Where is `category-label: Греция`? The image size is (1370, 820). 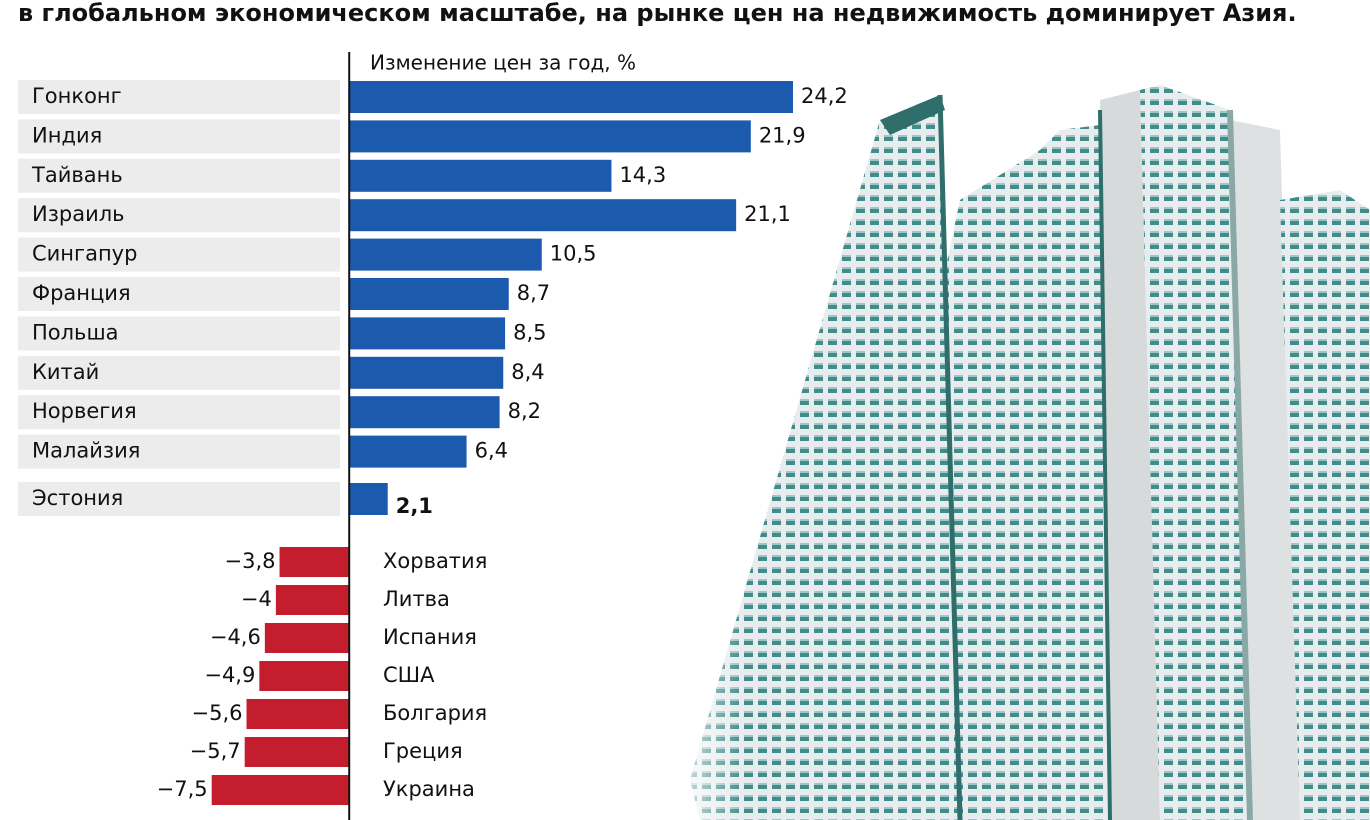 category-label: Греция is located at coordinates (423, 751).